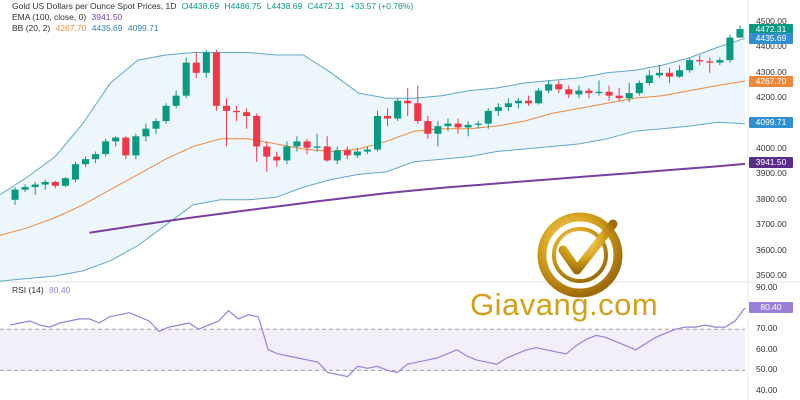 This screenshot has width=800, height=400. I want to click on ema-value: 3941.50, so click(107, 17).